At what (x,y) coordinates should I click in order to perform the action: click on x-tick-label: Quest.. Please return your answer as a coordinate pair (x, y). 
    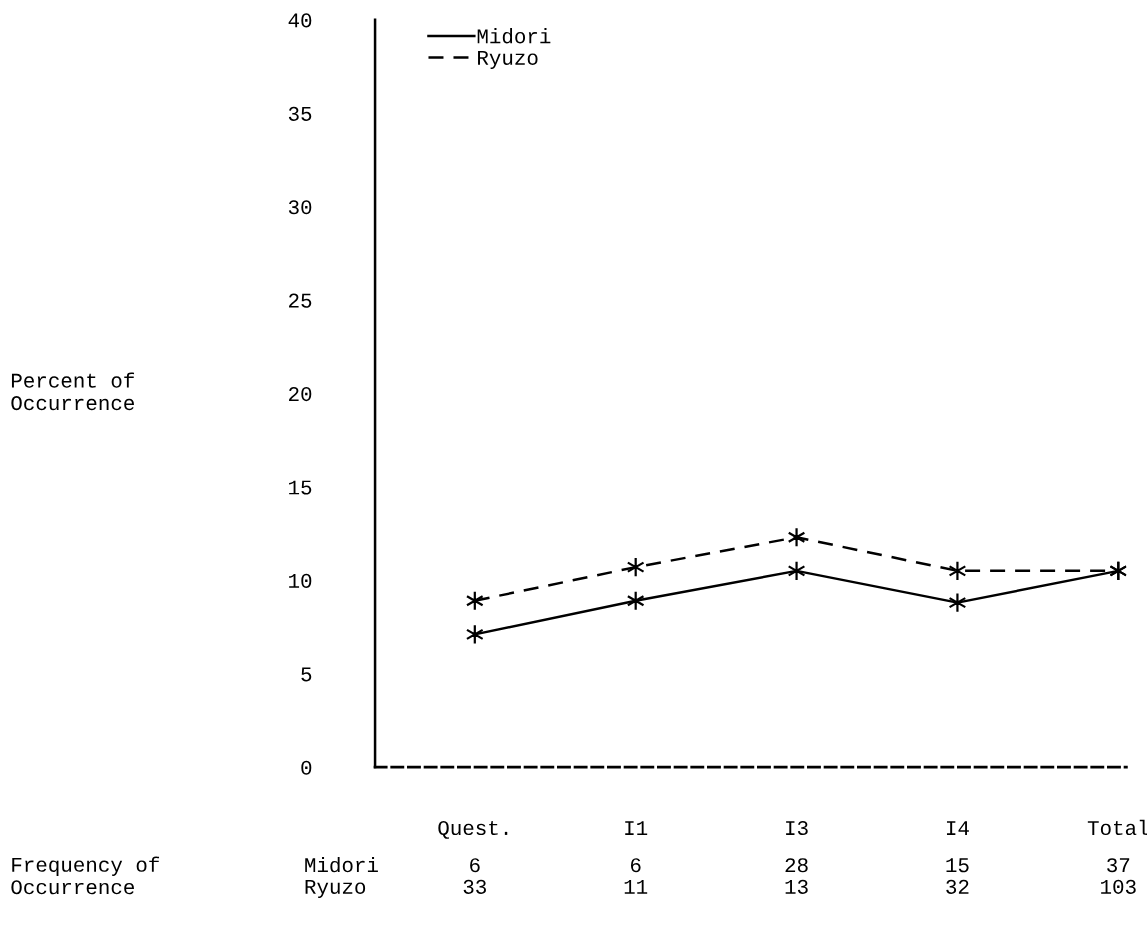
    Looking at the image, I should click on (473, 829).